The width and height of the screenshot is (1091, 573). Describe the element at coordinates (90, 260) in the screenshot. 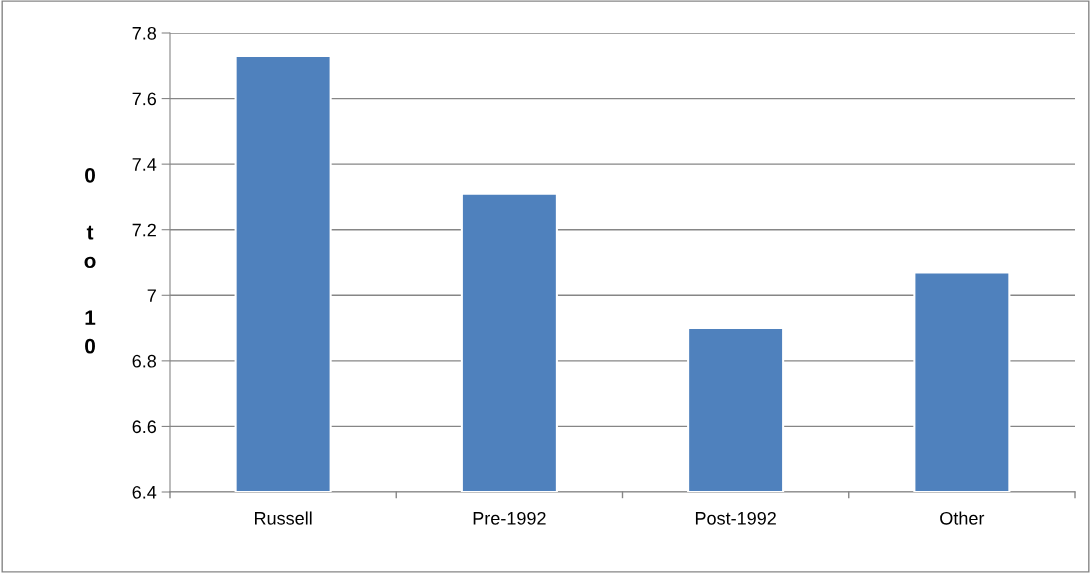

I see `text: 0 to 10` at that location.